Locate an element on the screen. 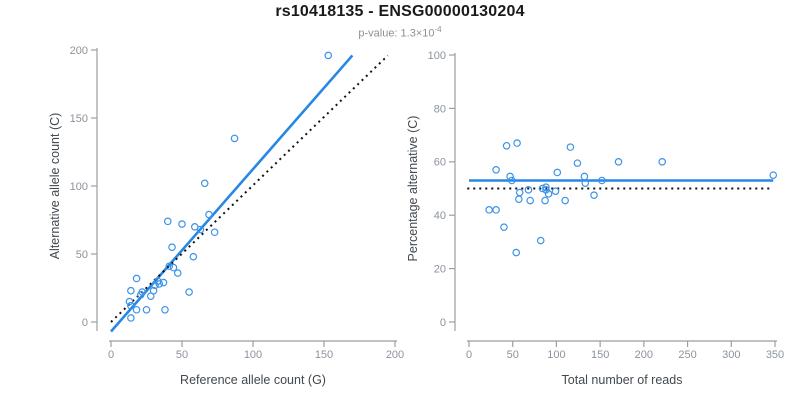 The width and height of the screenshot is (800, 400). y-tick-label: 60 is located at coordinates (440, 163).